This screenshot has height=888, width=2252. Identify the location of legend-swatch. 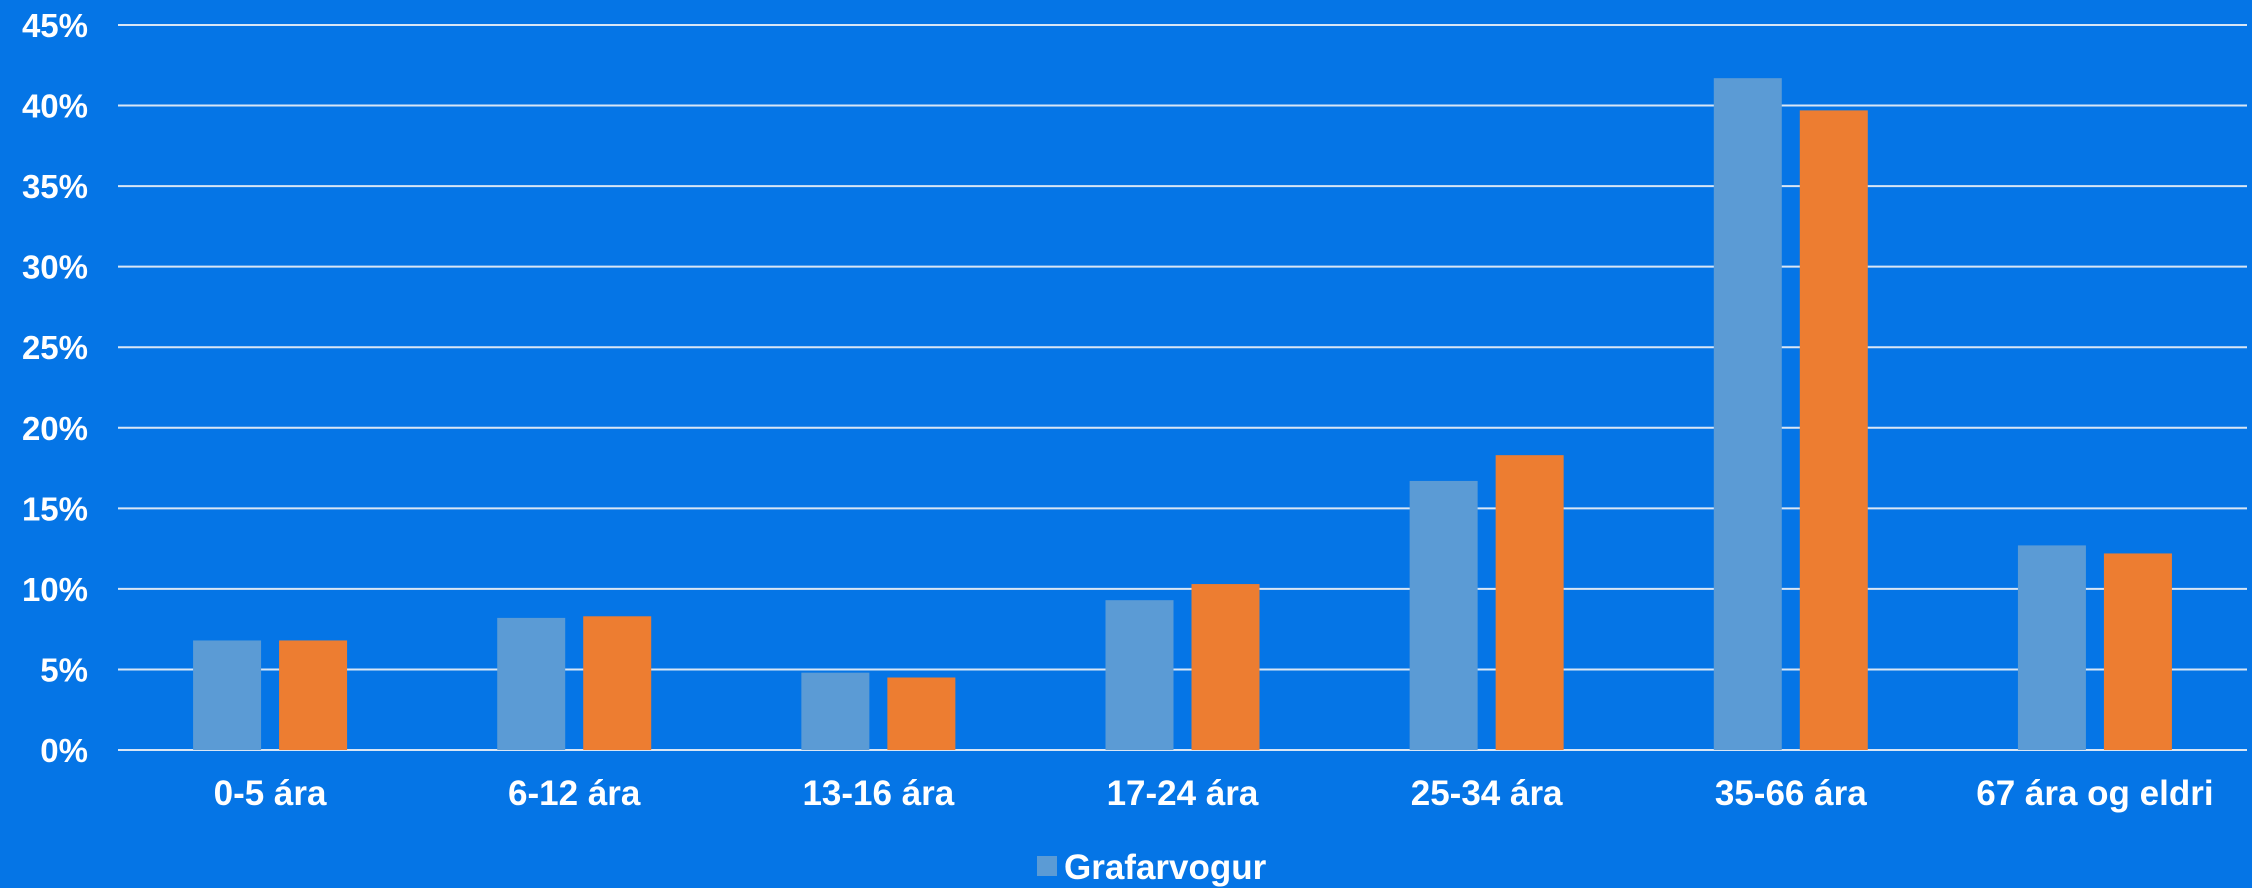
(1047, 866).